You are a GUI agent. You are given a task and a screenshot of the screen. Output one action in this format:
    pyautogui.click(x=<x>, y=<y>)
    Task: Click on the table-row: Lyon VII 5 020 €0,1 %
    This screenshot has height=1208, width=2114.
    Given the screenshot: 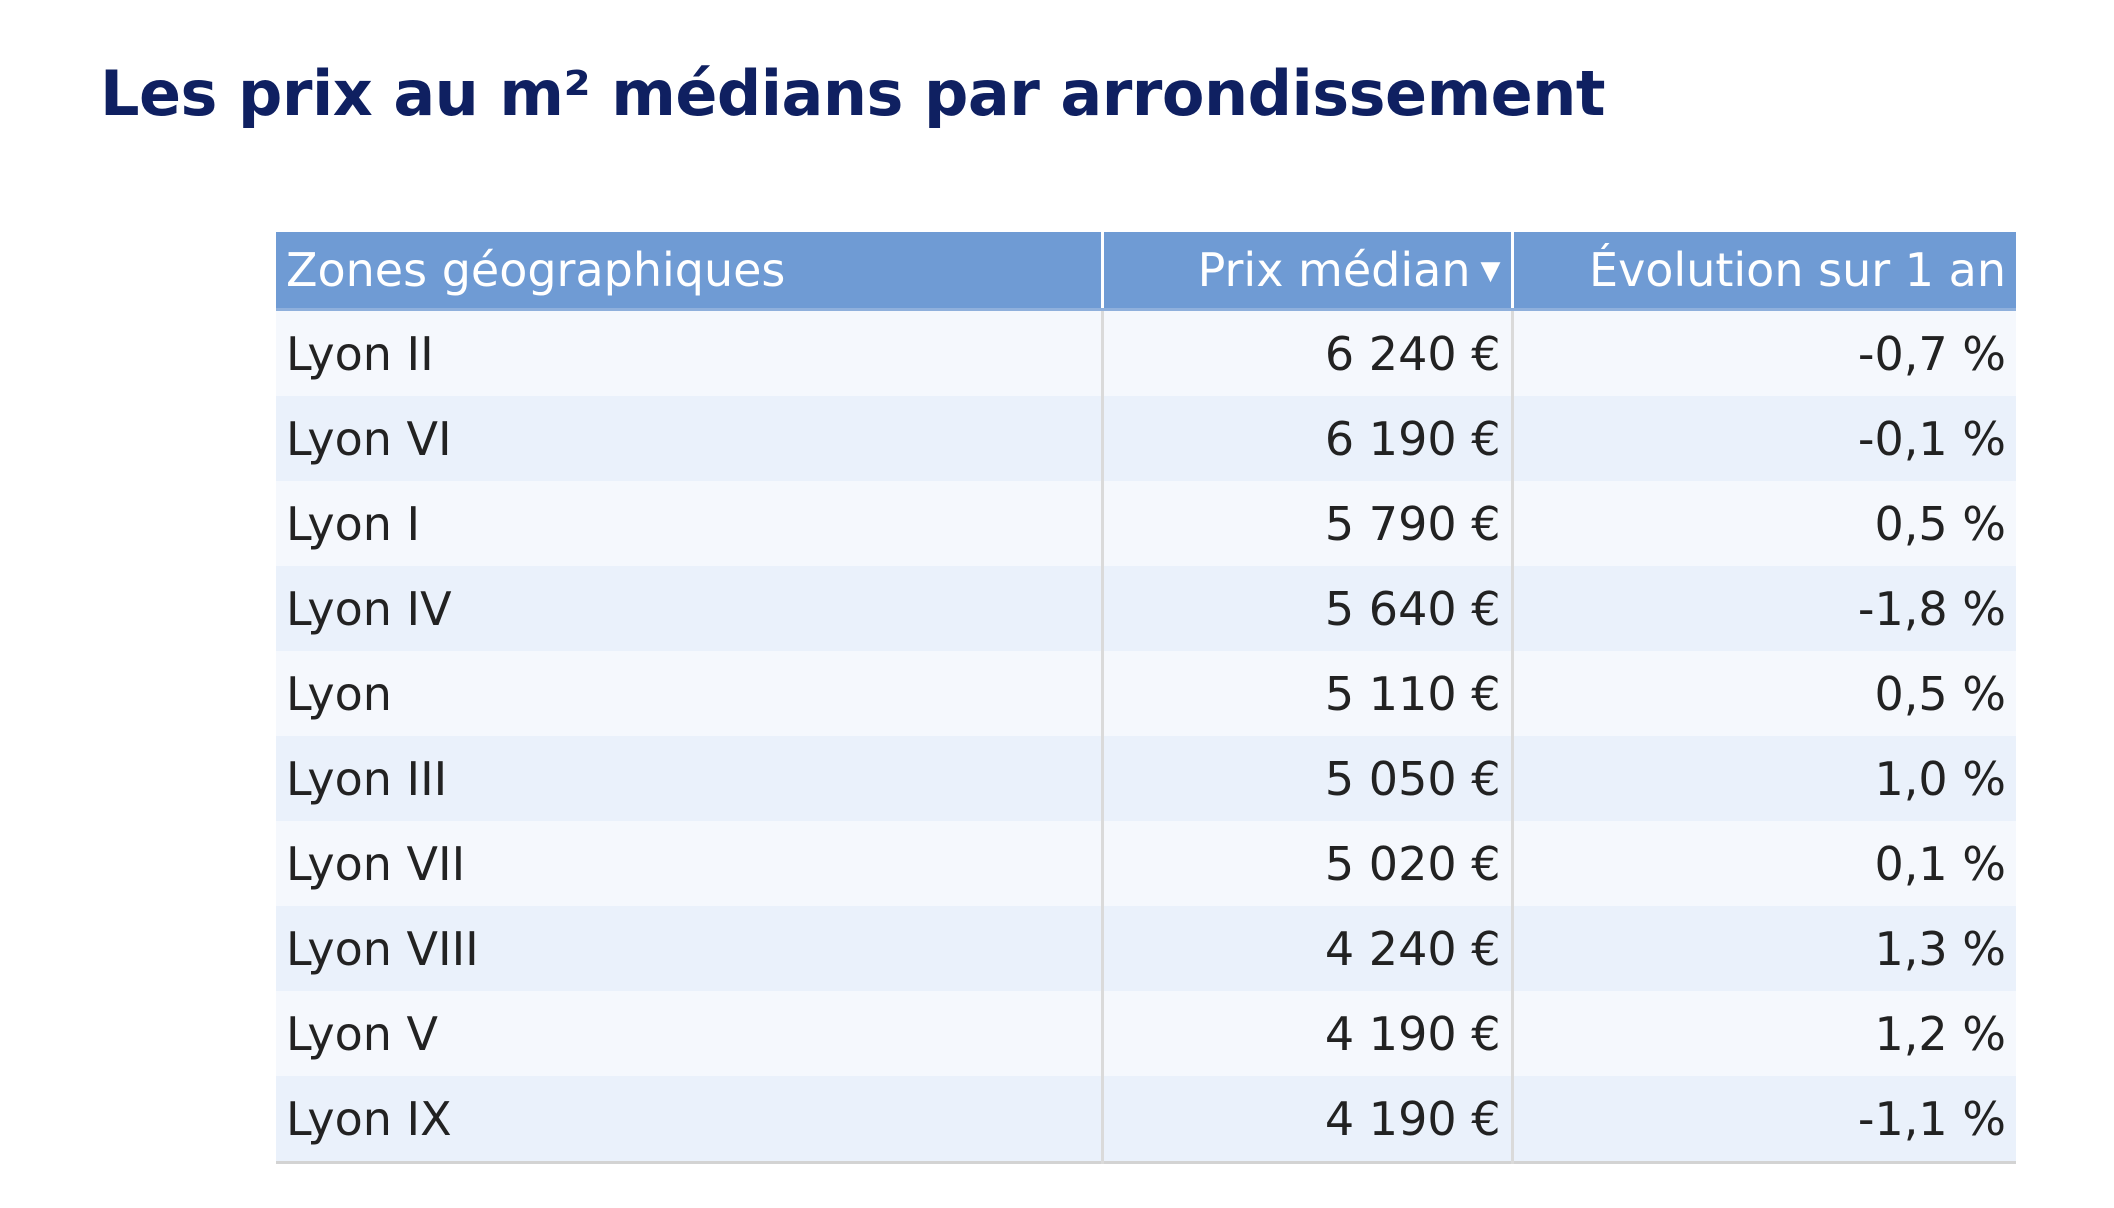 What is the action you would take?
    pyautogui.click(x=1146, y=863)
    